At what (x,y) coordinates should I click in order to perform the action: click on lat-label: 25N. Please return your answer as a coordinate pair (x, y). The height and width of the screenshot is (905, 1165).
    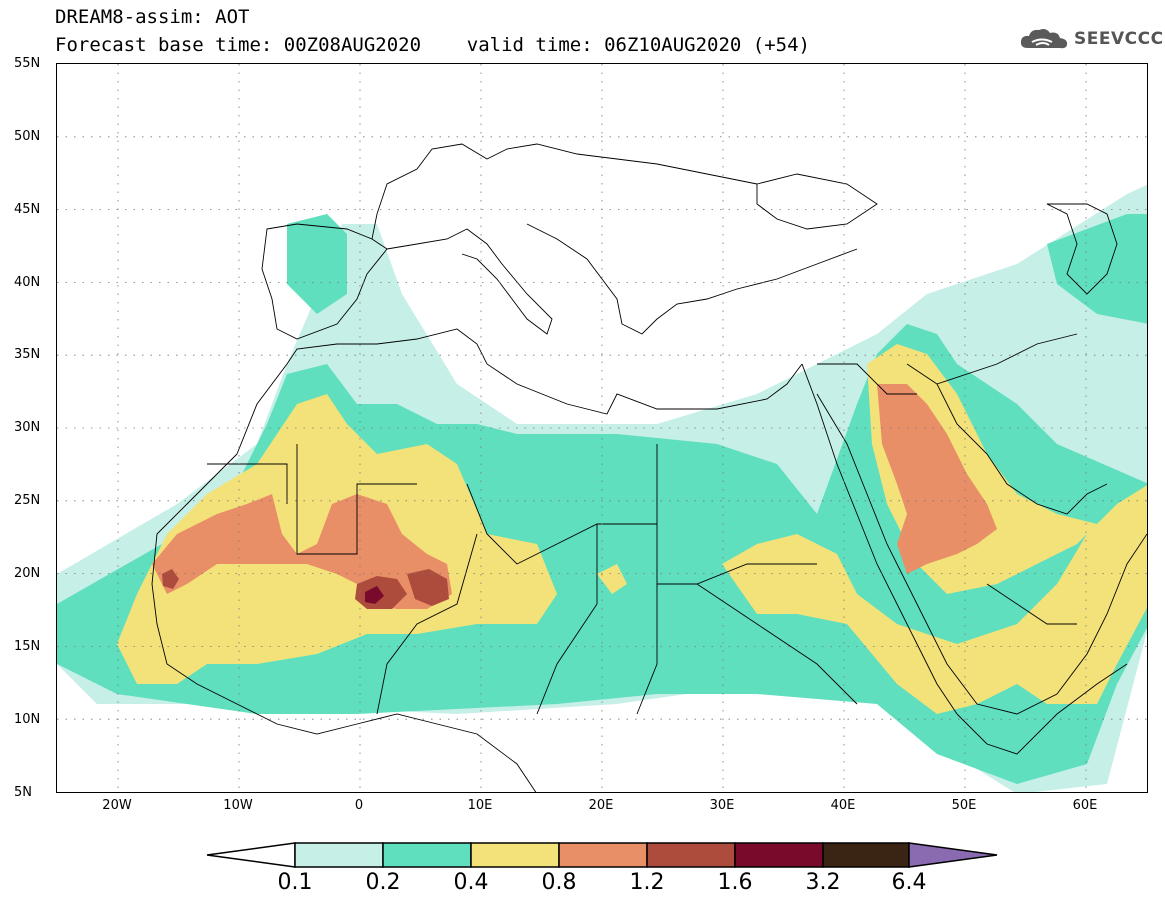
    Looking at the image, I should click on (27, 500).